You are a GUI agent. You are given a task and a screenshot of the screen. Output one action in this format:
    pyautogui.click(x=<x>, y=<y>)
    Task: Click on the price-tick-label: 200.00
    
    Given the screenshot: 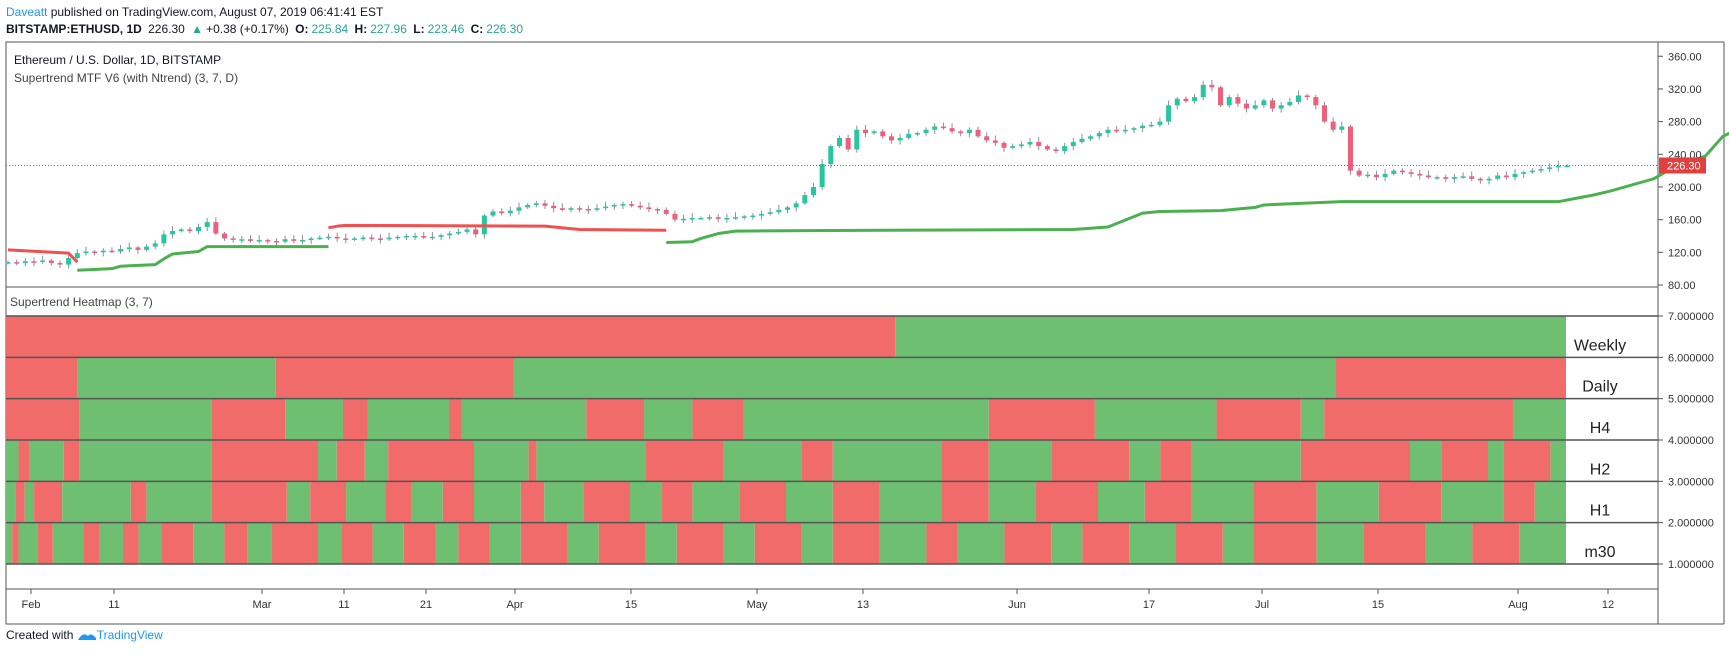 What is the action you would take?
    pyautogui.click(x=1685, y=188)
    